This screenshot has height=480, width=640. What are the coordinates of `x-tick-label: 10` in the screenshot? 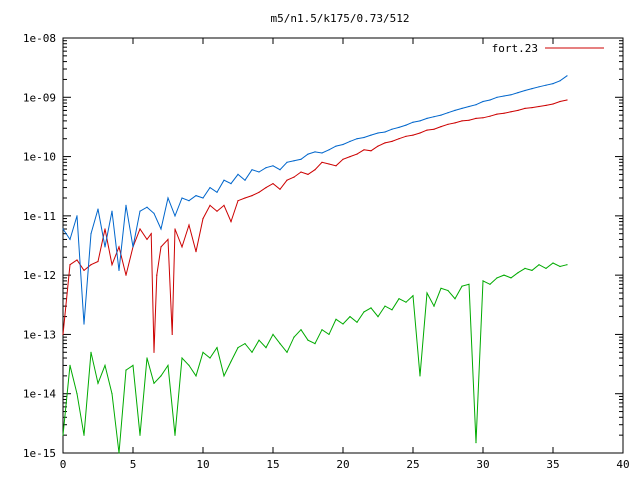 It's located at (202, 464).